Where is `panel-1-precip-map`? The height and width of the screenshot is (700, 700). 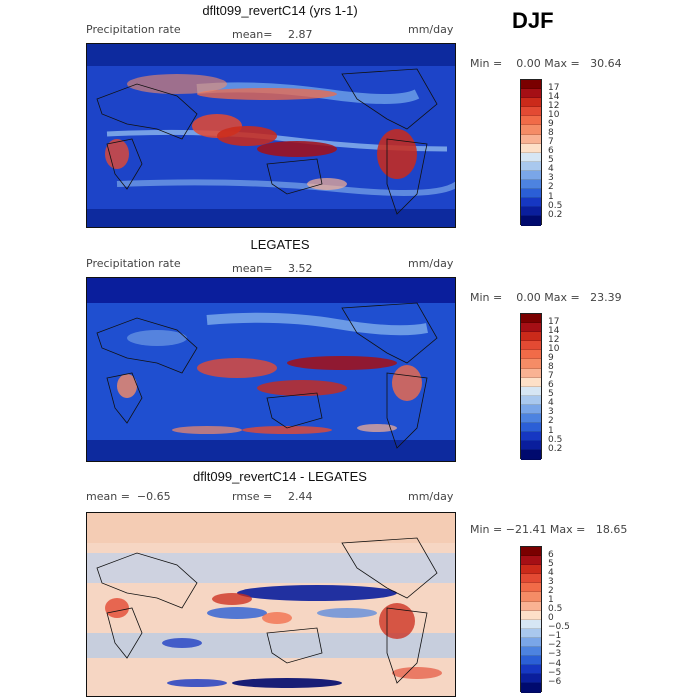
panel-1-precip-map is located at coordinates (271, 135).